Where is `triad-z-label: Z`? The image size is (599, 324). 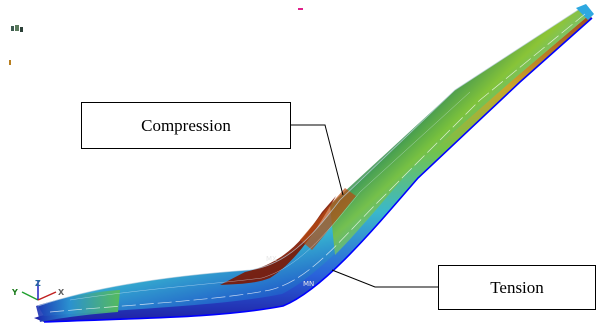
triad-z-label: Z is located at coordinates (38, 283).